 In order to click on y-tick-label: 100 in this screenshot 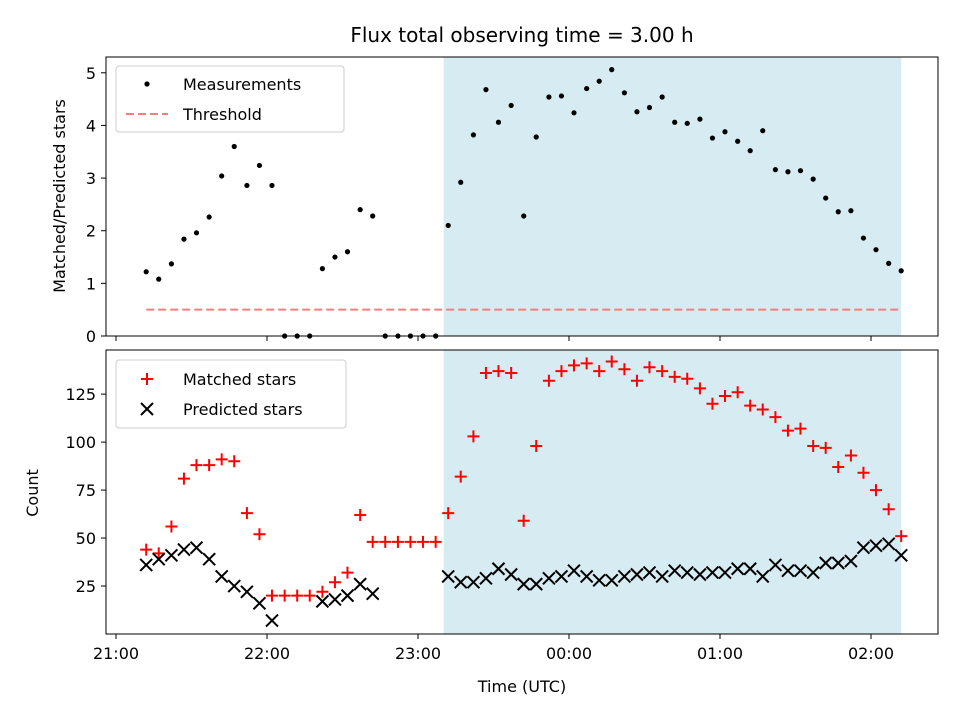, I will do `click(80, 442)`.